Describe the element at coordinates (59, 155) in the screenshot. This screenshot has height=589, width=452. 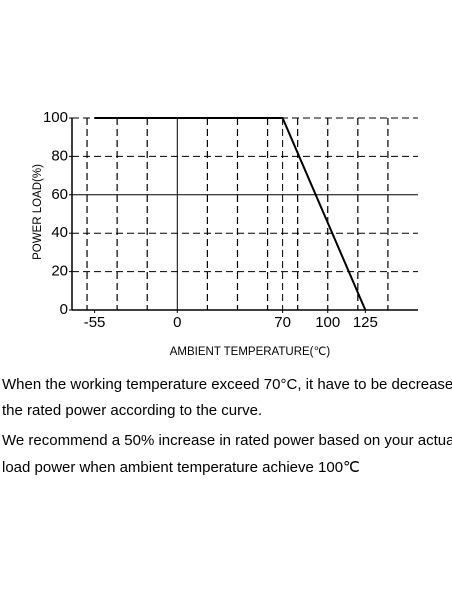
I see `y-tick-label: 80` at that location.